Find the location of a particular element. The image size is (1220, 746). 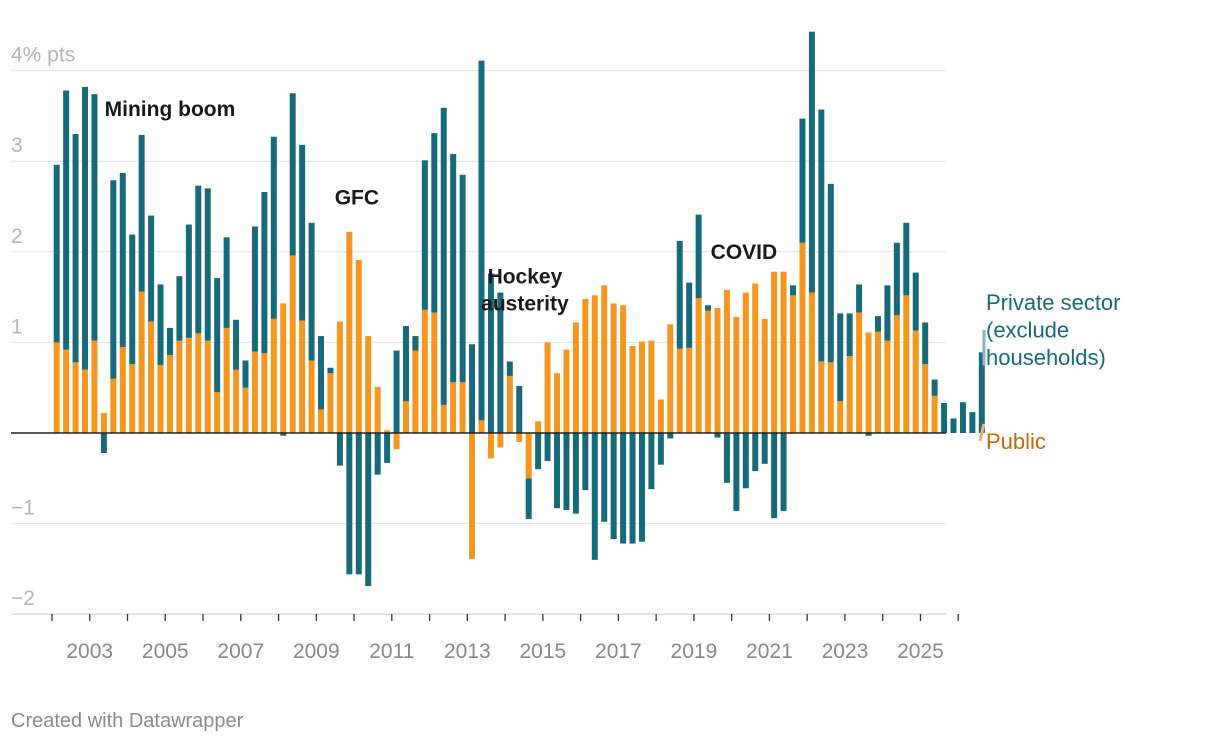

legend-connector-public is located at coordinates (982, 432).